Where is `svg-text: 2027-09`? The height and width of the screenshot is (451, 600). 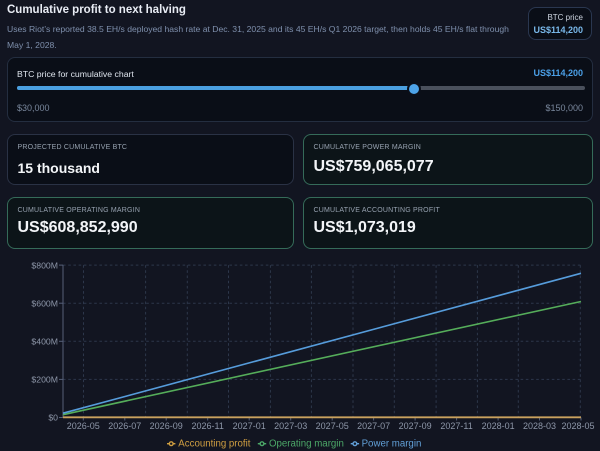 svg-text: 2027-09 is located at coordinates (415, 426).